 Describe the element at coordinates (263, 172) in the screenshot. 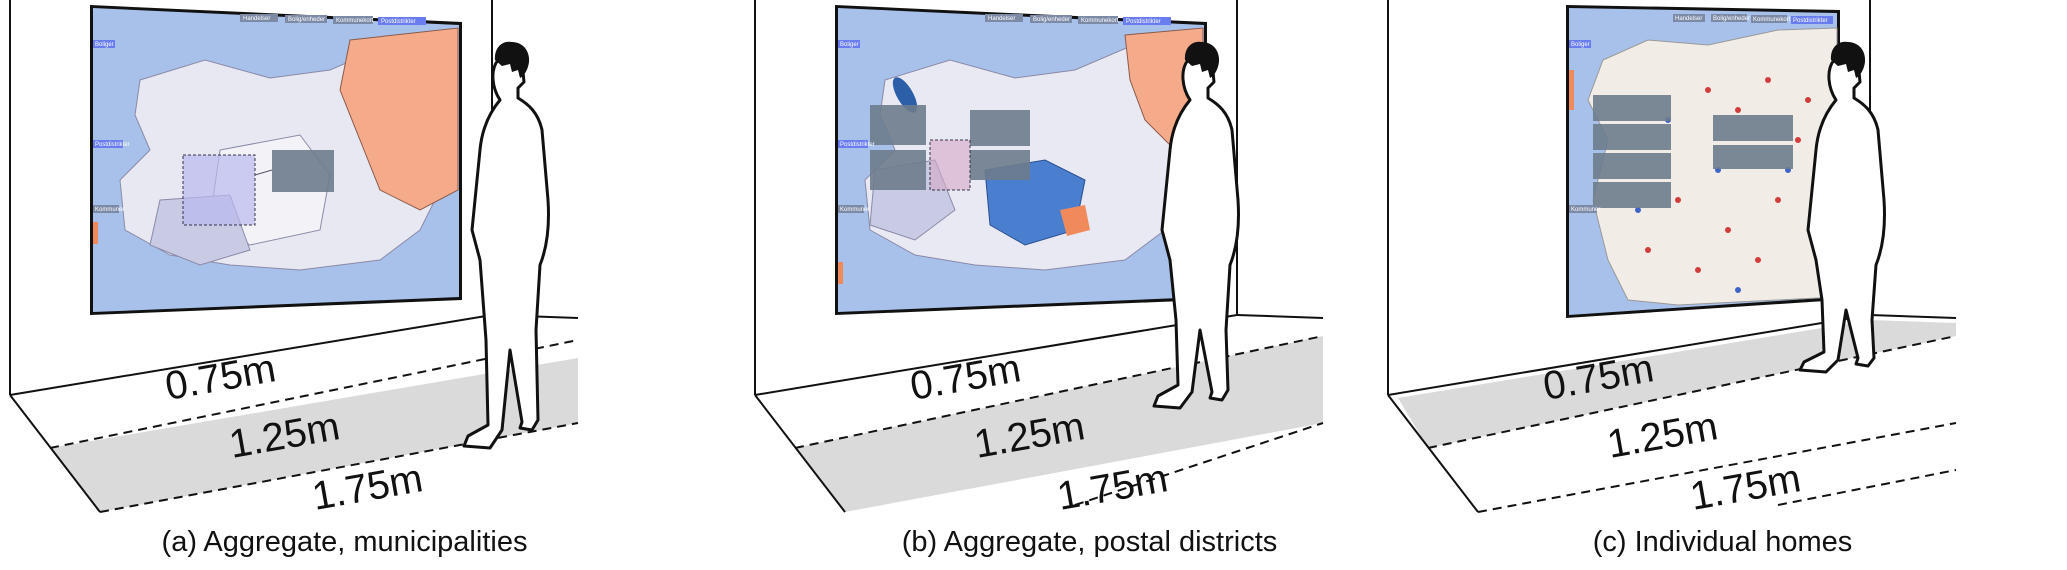

I see `tooltip-pointer` at that location.